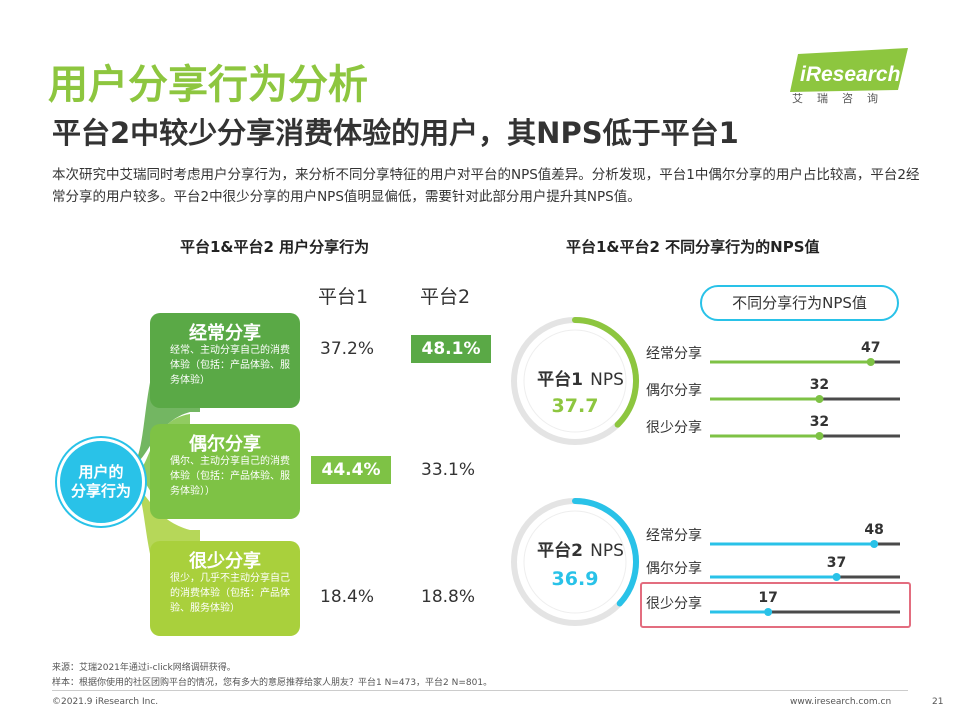 This screenshot has height=720, width=960. I want to click on column-header-platform2: 平台2, so click(445, 297).